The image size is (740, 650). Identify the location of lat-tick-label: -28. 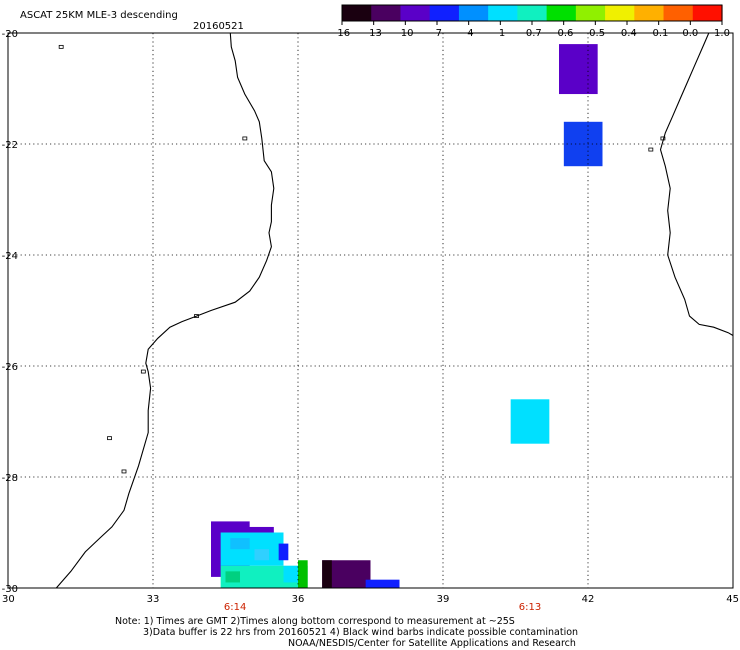
(10, 478).